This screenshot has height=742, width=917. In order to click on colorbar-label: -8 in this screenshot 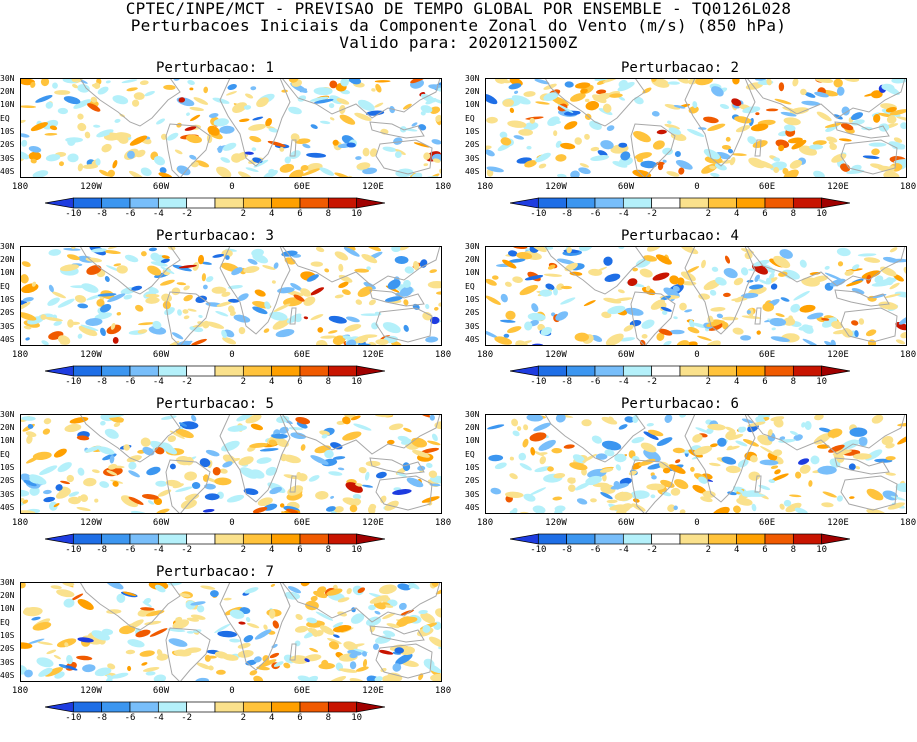, I will do `click(102, 382)`.